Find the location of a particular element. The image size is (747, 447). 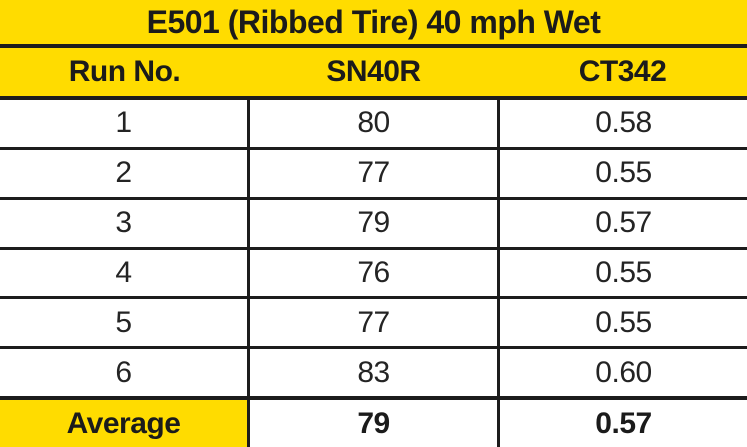

table-row: 2 77 0.55 is located at coordinates (373, 171).